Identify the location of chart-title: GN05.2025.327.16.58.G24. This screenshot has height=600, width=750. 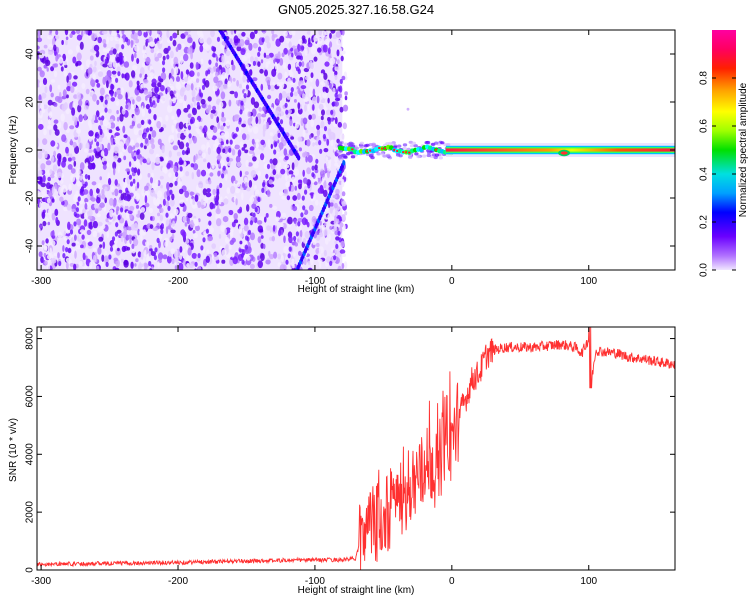
(356, 9).